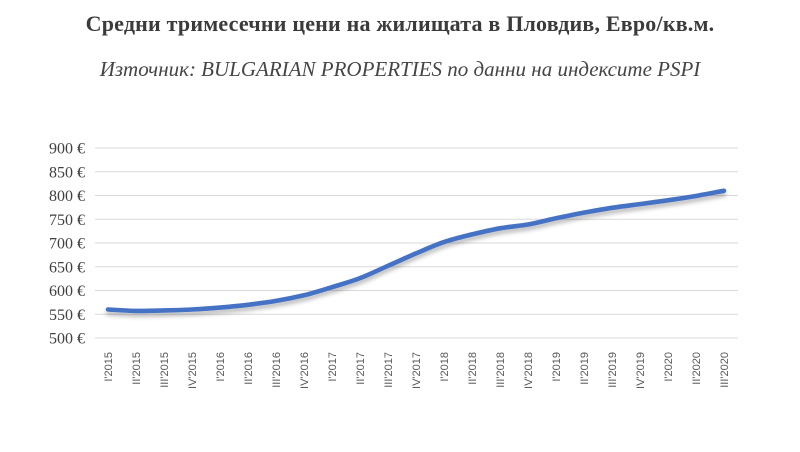 This screenshot has width=800, height=452. I want to click on x-axis-tick-label: II'2020, so click(697, 368).